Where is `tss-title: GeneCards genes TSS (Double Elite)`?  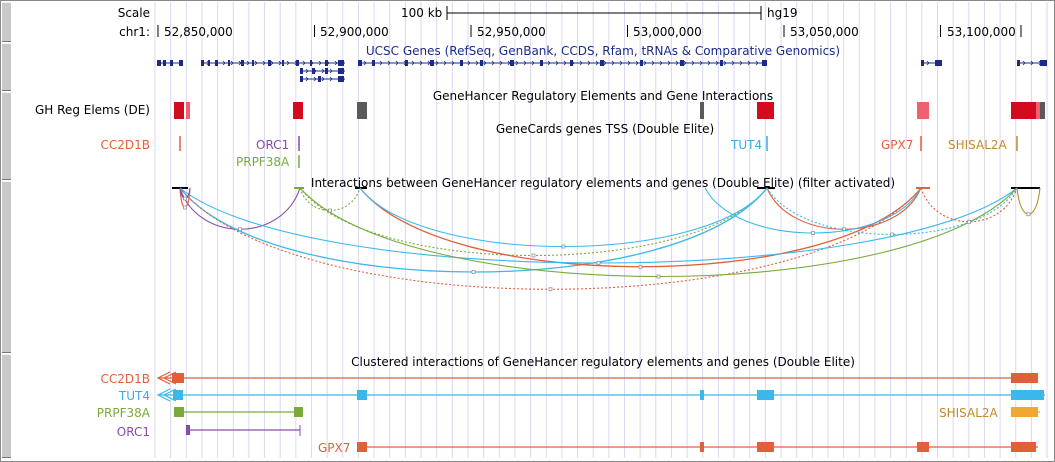
tss-title: GeneCards genes TSS (Double Elite) is located at coordinates (605, 129).